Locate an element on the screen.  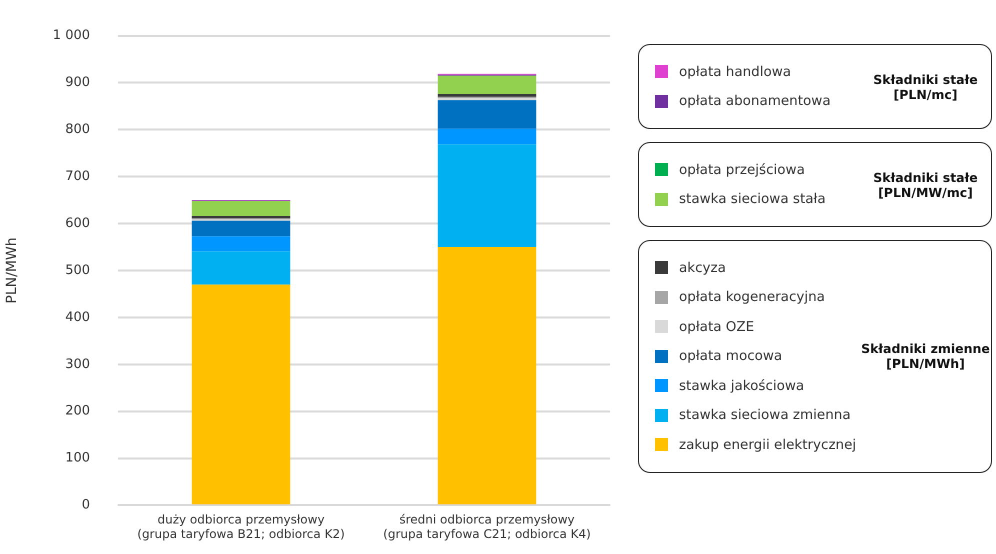
y-tick-label: 200 is located at coordinates (77, 411).